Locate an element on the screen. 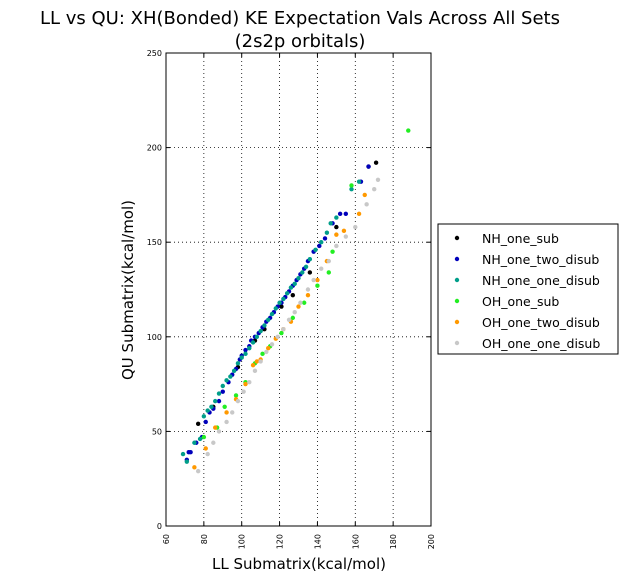 This screenshot has width=627, height=581. x-tick-label: 180 is located at coordinates (393, 541).